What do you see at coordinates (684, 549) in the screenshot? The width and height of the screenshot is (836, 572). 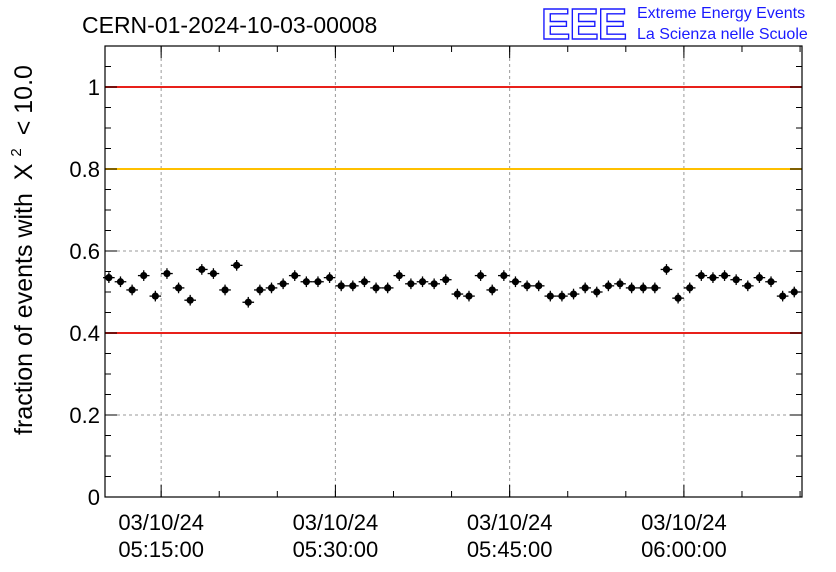 I see `x-tick-time-label: 06:00:00` at bounding box center [684, 549].